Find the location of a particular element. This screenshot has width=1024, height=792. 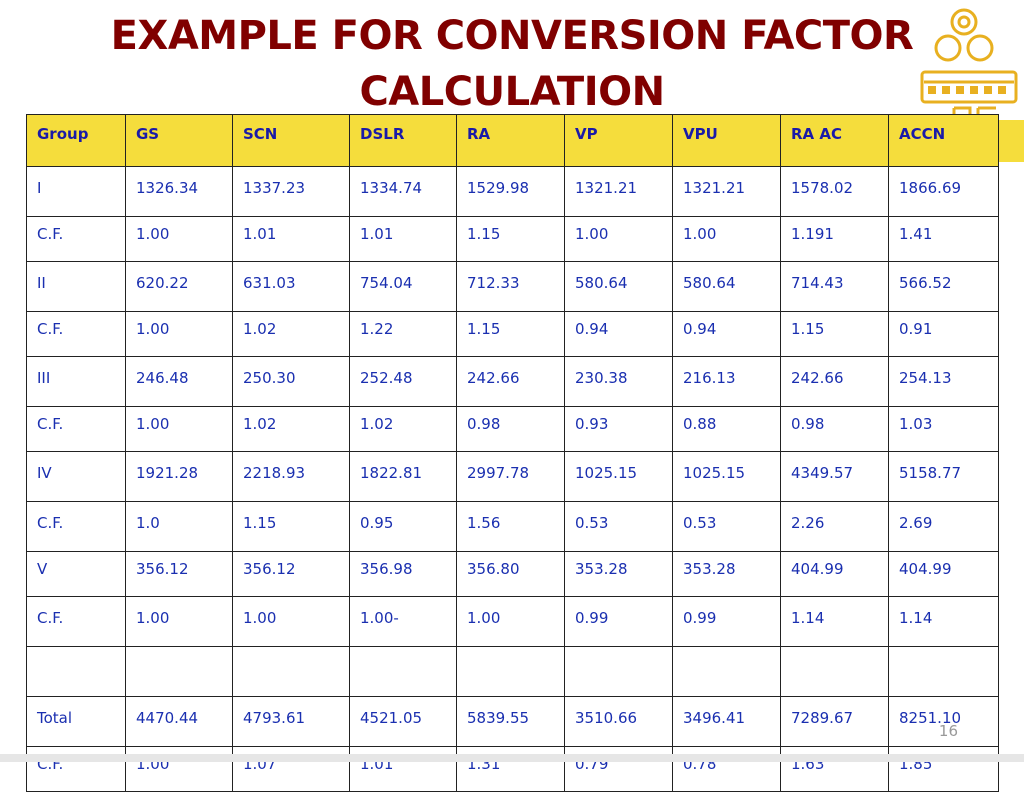

slide-title-line-1: EXAMPLE FOR CONVERSION FACTOR is located at coordinates (512, 36).